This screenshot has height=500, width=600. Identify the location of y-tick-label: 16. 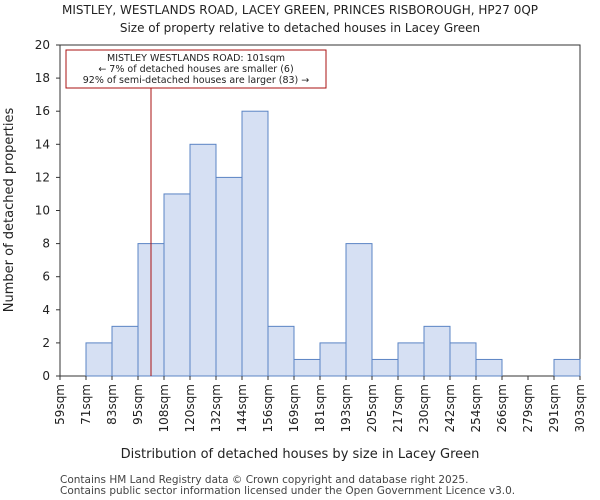
(42, 111).